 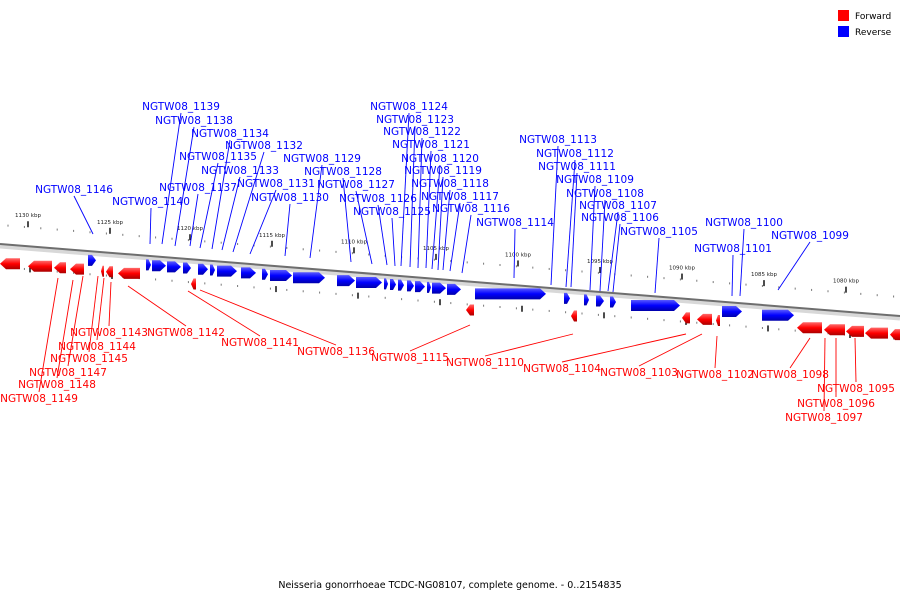 I want to click on reverse-gene-label: NGTW08_1122, so click(x=422, y=132).